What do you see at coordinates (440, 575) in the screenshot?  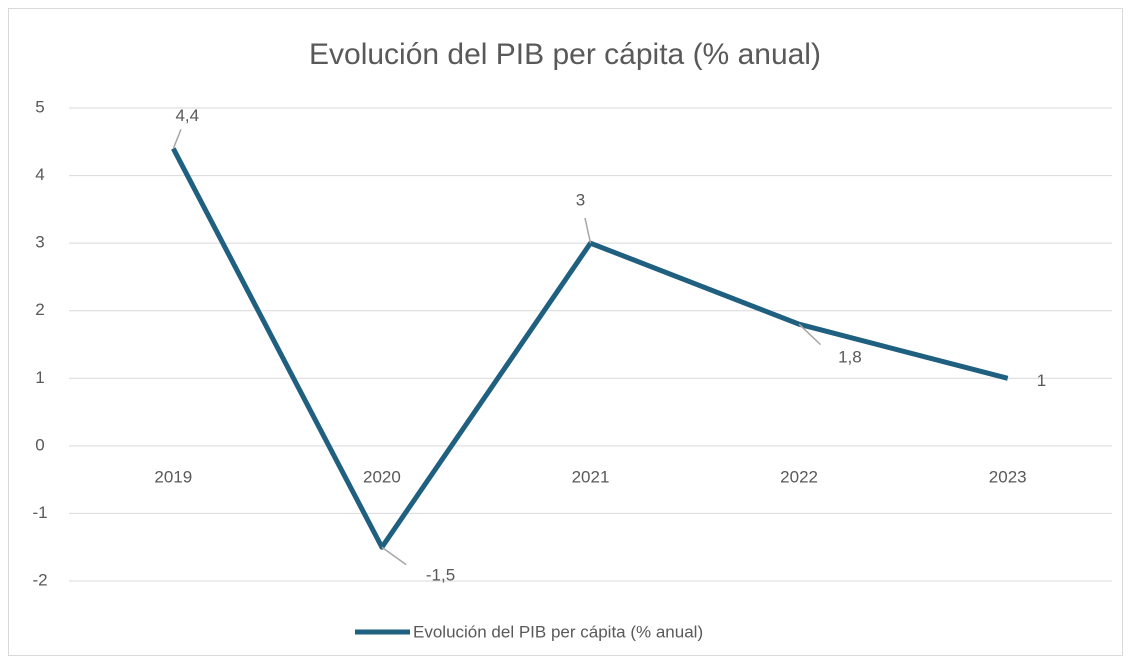 I see `data-label: -1,5` at bounding box center [440, 575].